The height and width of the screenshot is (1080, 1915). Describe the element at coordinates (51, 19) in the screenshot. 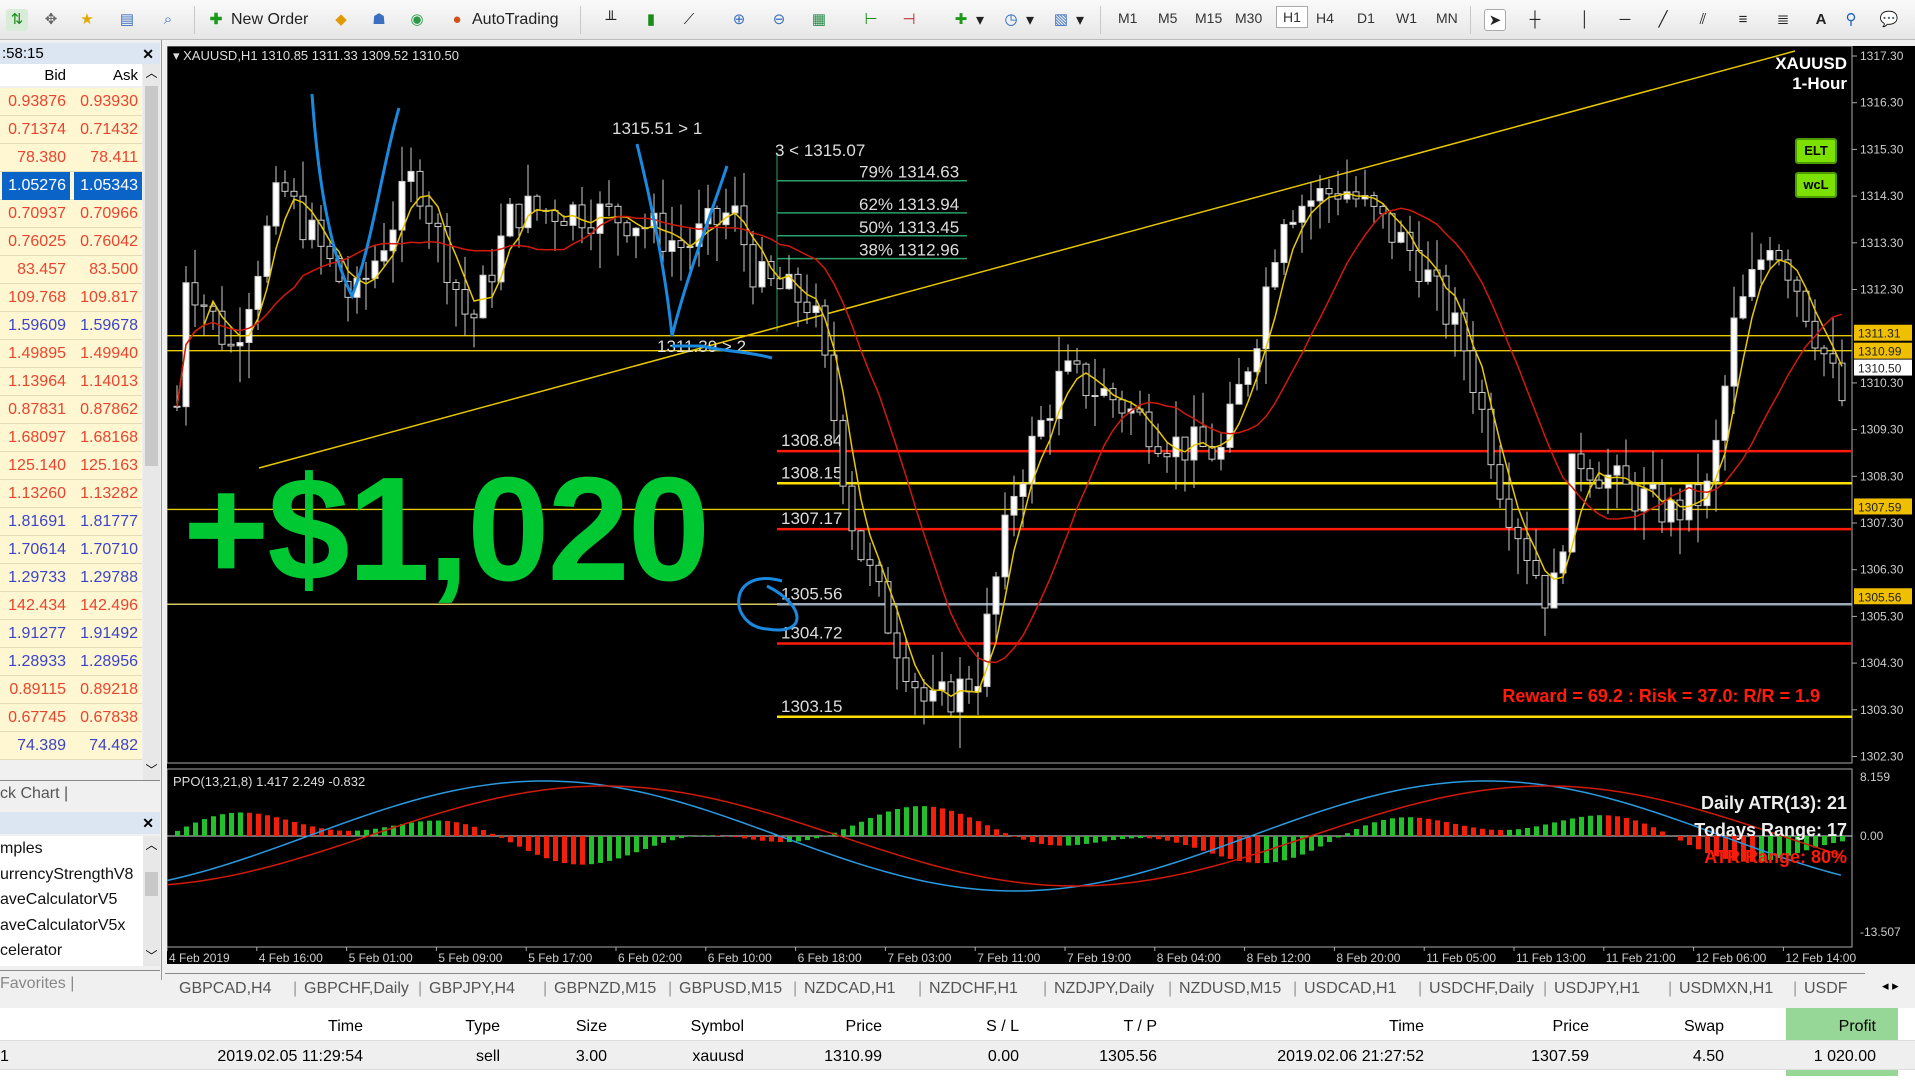

I see `crosshair-move-icon: ✥` at that location.